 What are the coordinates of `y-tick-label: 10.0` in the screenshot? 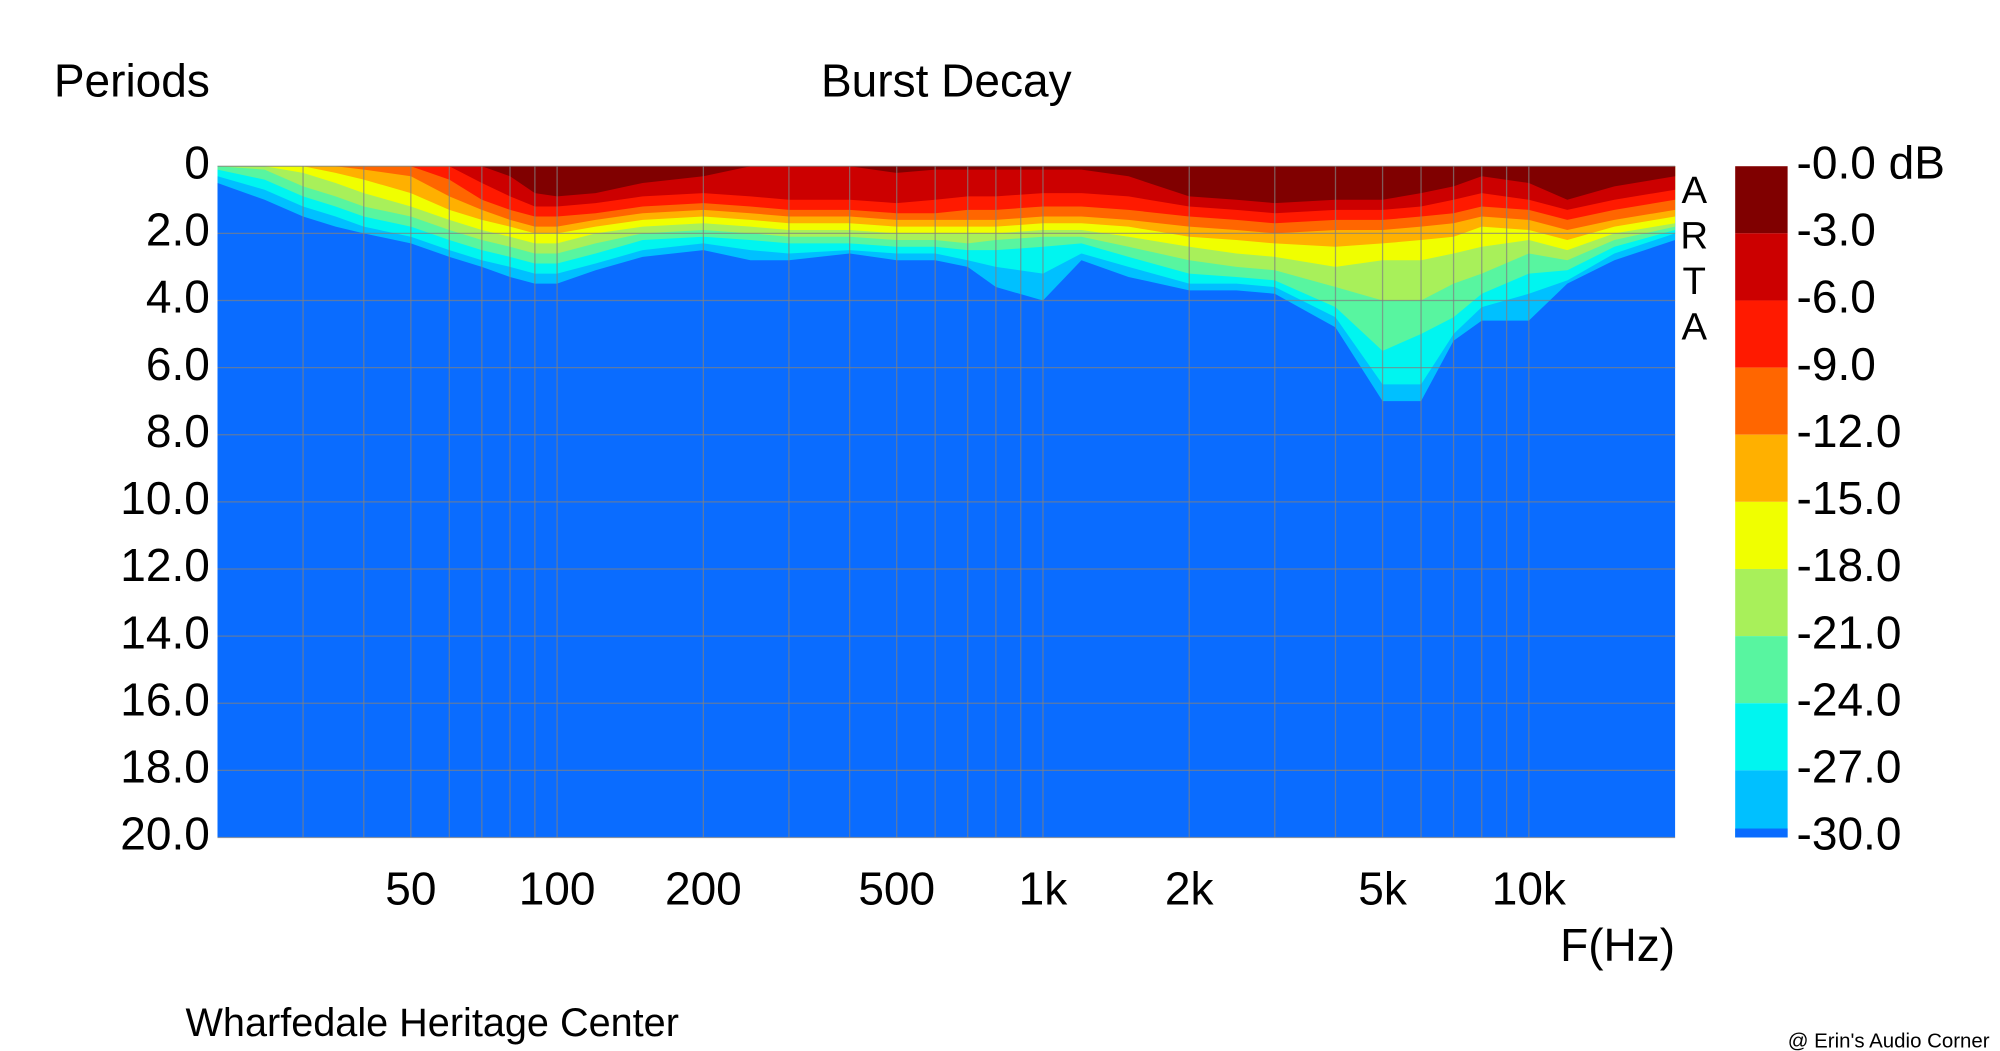 It's located at (165, 498).